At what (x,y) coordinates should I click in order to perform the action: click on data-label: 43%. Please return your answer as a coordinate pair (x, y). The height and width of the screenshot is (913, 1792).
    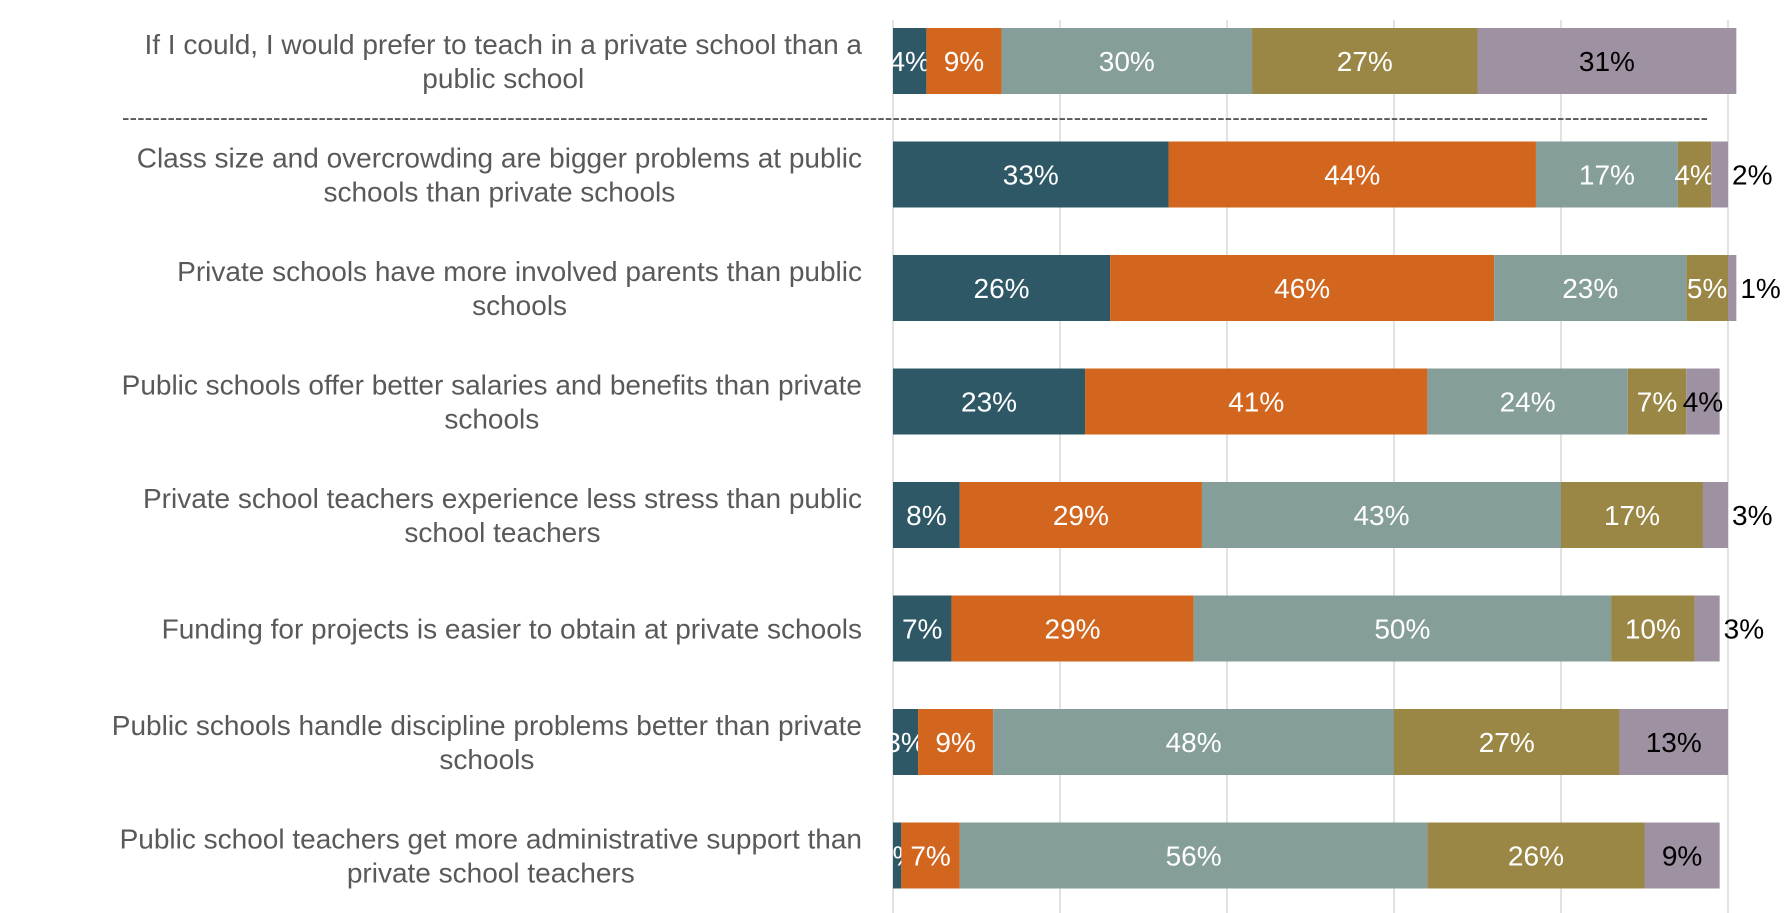
    Looking at the image, I should click on (1381, 515).